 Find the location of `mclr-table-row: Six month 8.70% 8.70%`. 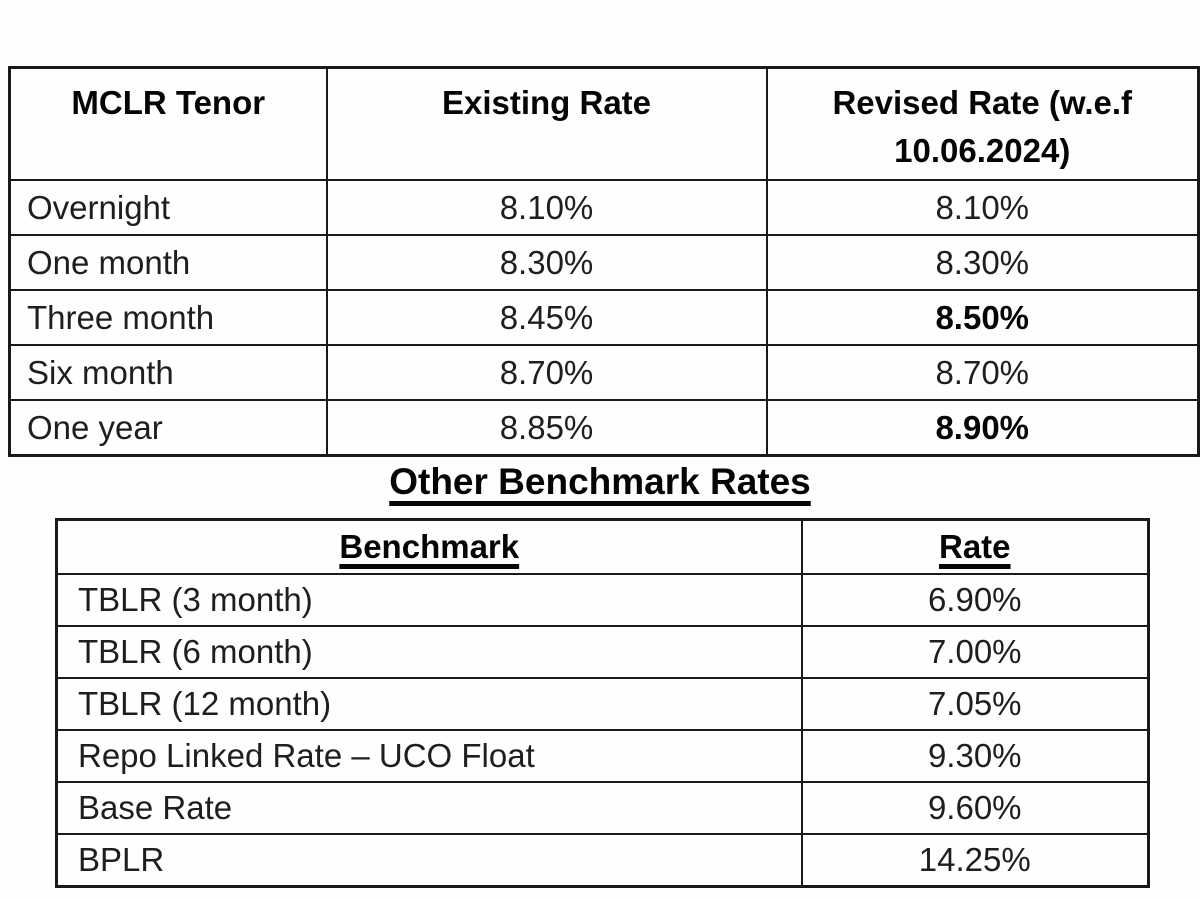

mclr-table-row: Six month 8.70% 8.70% is located at coordinates (604, 372).